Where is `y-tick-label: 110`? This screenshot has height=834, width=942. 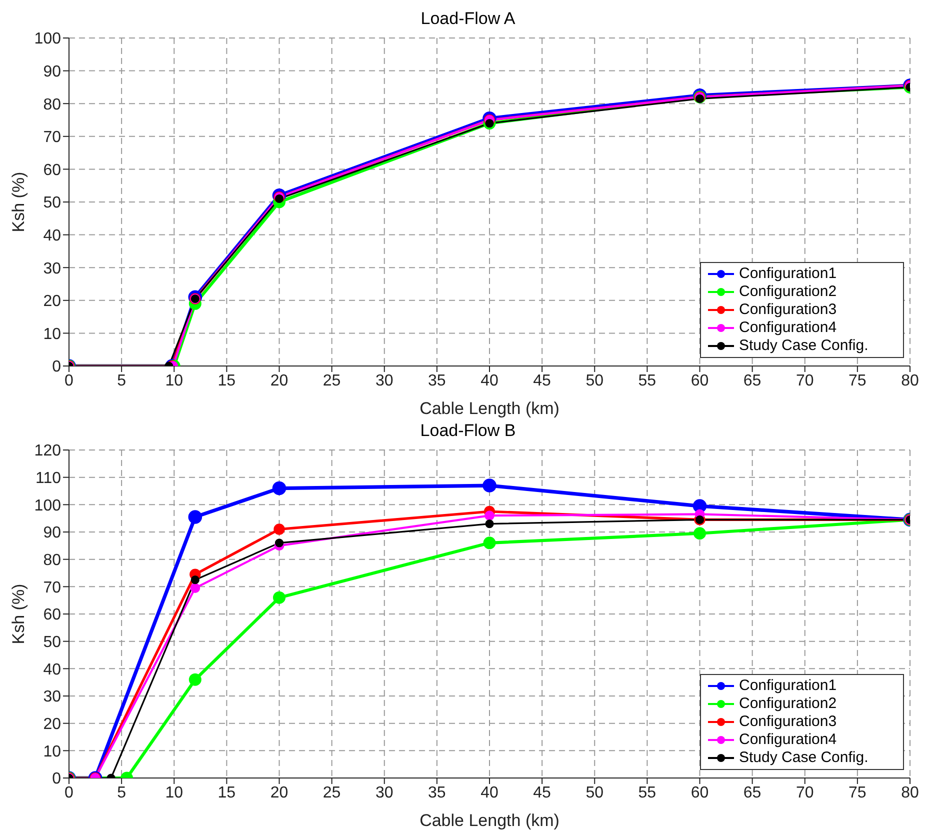
y-tick-label: 110 is located at coordinates (48, 479).